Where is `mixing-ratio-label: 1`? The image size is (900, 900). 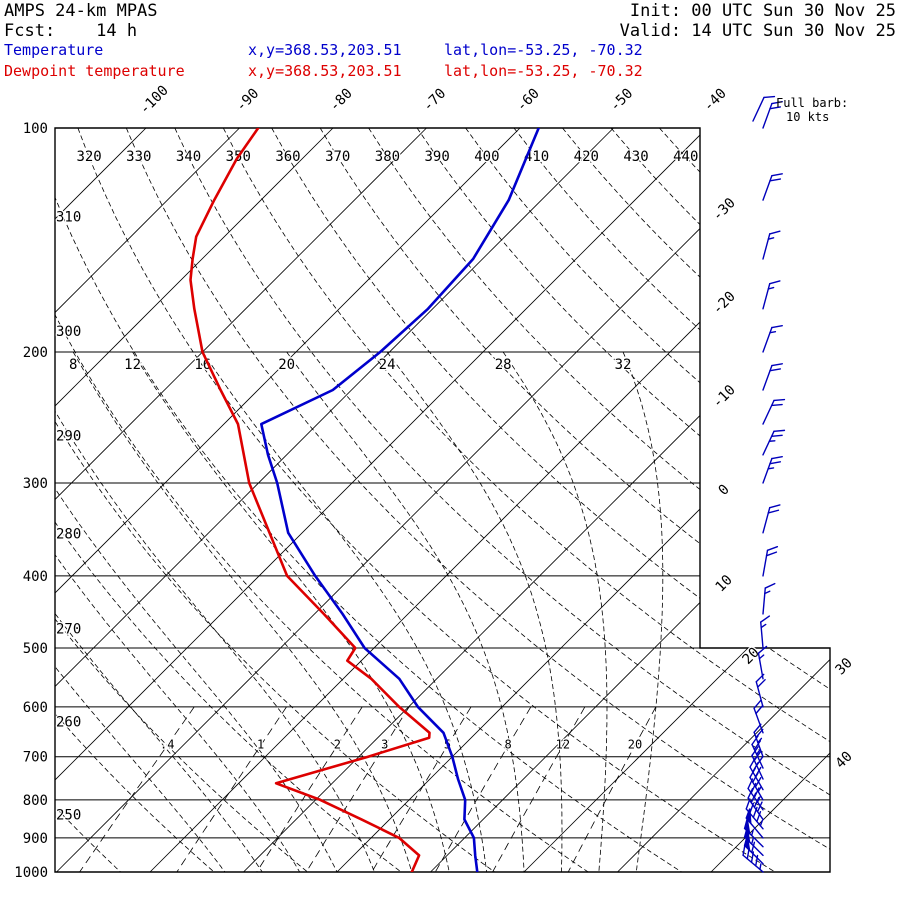
mixing-ratio-label: 1 is located at coordinates (260, 744).